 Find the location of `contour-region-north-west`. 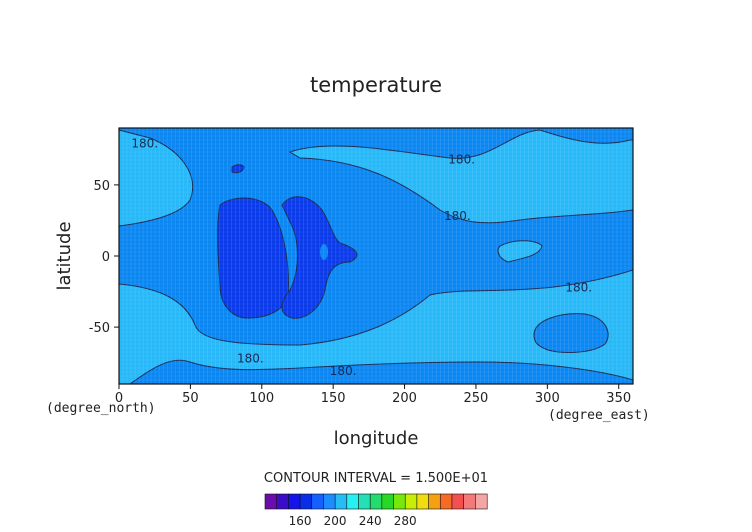

contour-region-north-west is located at coordinates (156, 178).